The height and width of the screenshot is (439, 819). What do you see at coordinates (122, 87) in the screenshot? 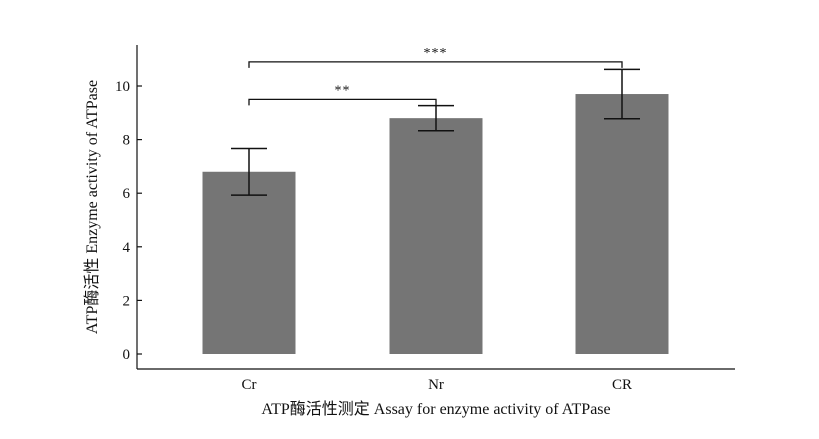
I see `y-tick-label: 10` at bounding box center [122, 87].